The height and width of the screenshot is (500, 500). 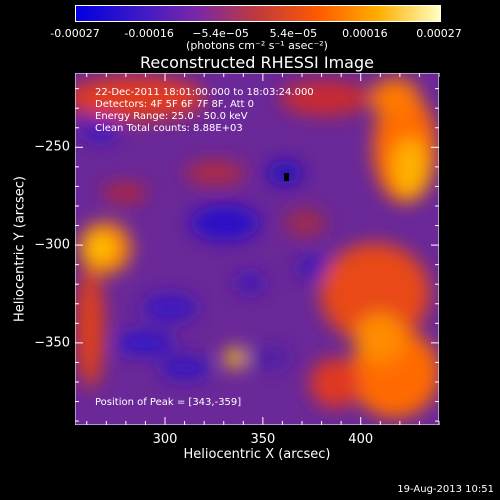 I want to click on x-tick-label: 350, so click(x=263, y=439).